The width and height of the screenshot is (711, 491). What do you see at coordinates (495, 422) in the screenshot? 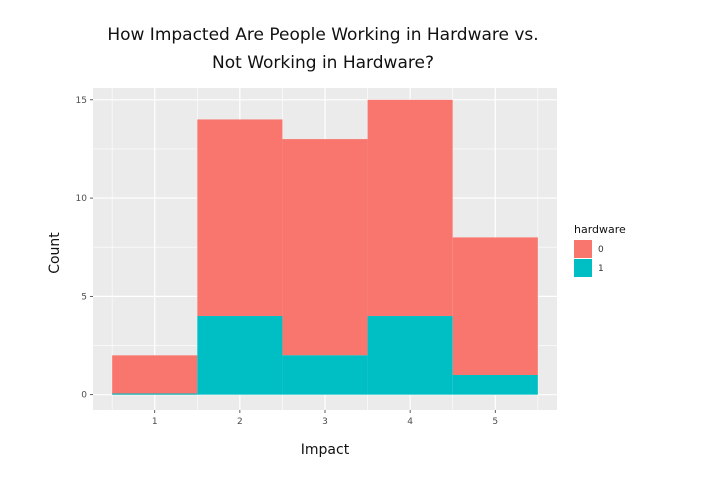
I see `x-tick-label: 5` at bounding box center [495, 422].